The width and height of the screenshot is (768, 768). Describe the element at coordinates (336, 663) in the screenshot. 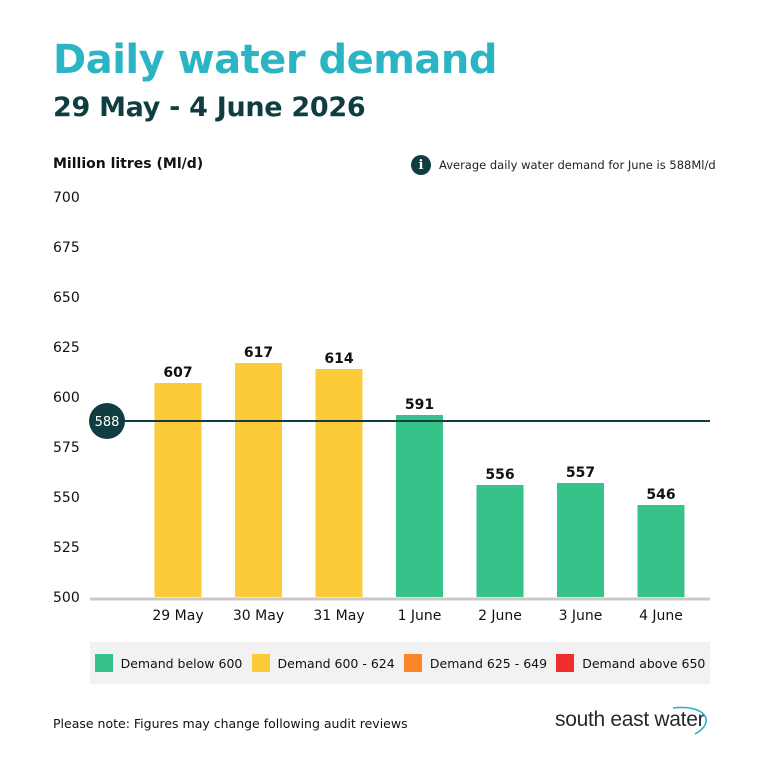

I see `legend-label: Demand 600 - 624` at that location.